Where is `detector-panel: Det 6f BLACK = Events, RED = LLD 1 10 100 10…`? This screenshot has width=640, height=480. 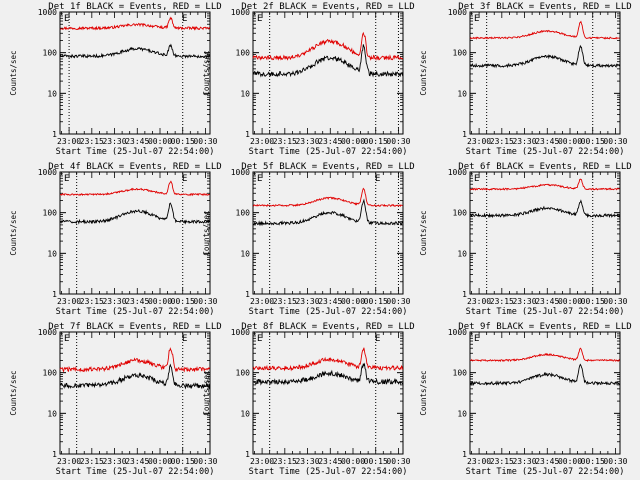
detector-panel: Det 6f BLACK = Events, RED = LLD 1 10 100 10… is located at coordinates (525, 239).